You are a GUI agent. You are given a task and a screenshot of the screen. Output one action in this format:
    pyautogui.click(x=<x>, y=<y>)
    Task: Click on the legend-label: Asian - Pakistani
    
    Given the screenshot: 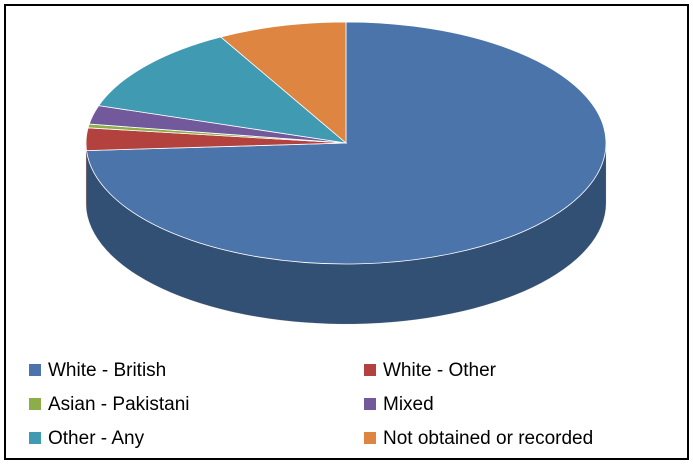 What is the action you would take?
    pyautogui.click(x=119, y=404)
    